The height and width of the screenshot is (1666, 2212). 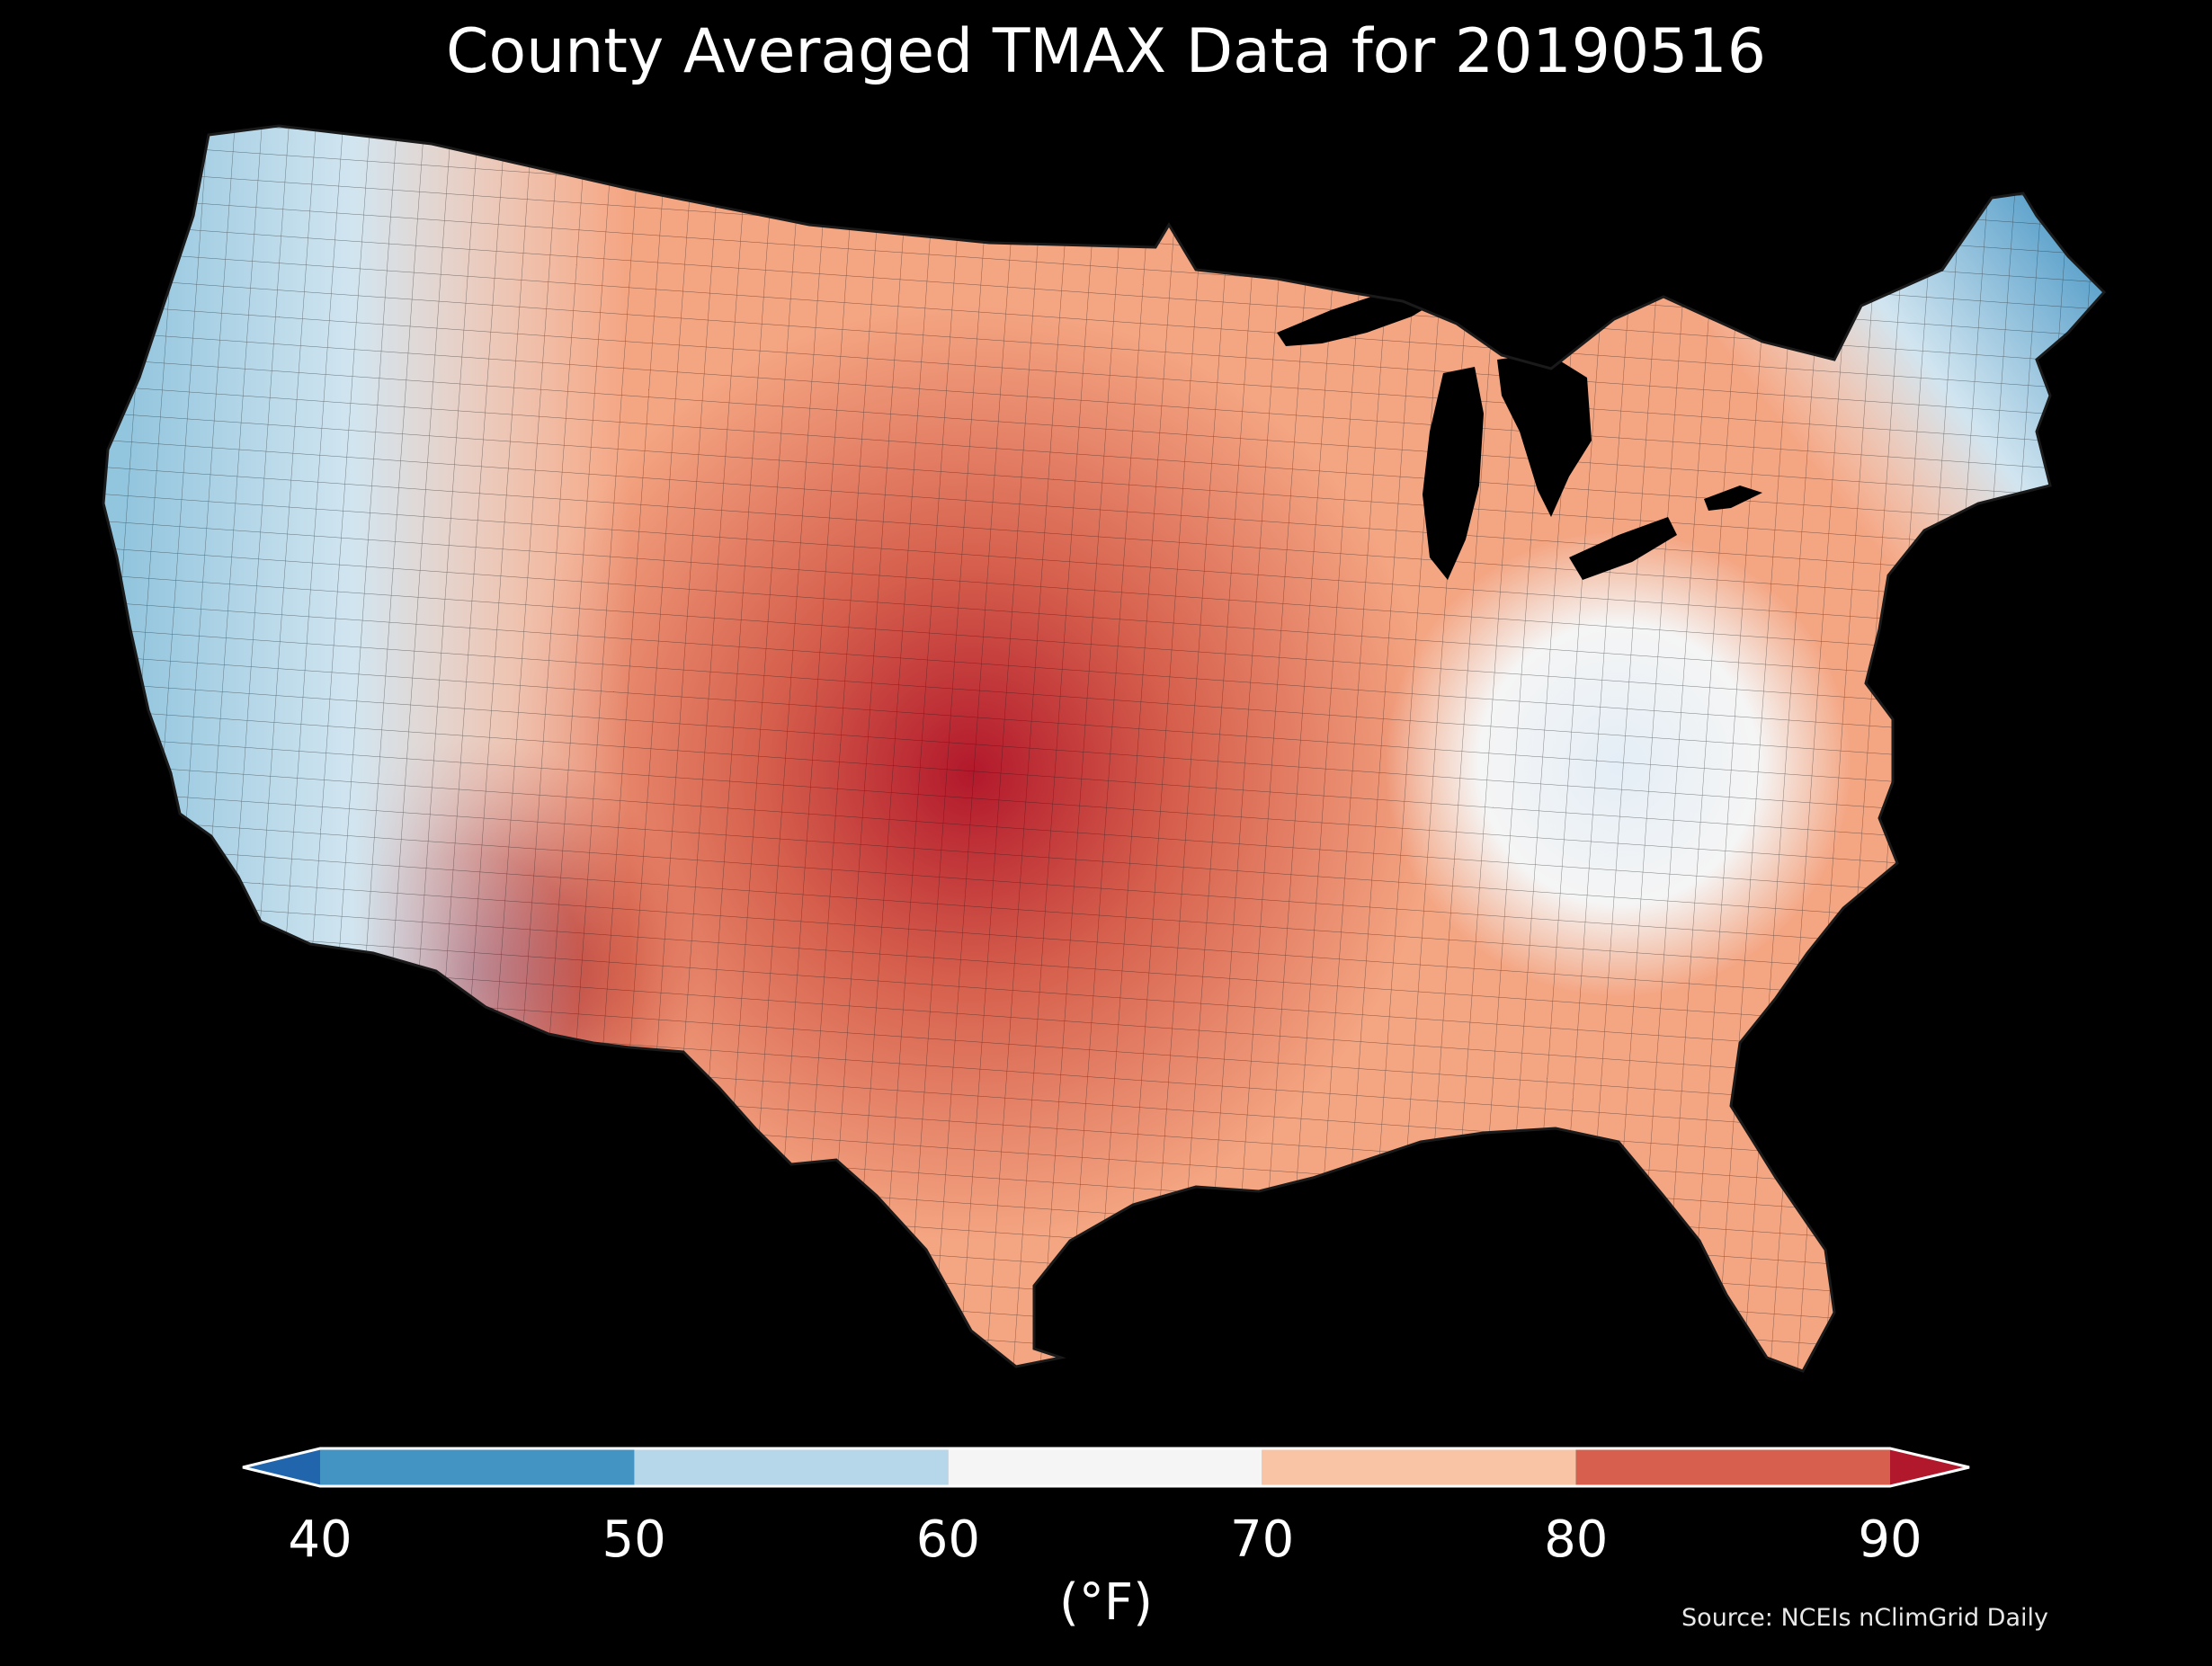 I want to click on colorbar-tick-80: 80, so click(x=1576, y=1540).